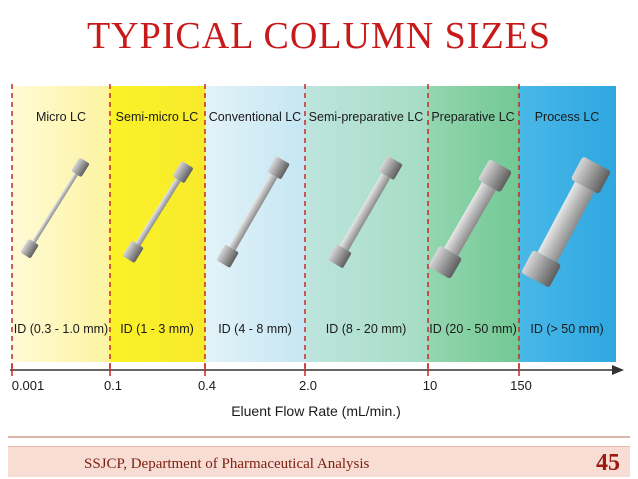 The width and height of the screenshot is (638, 479). I want to click on tick-label: 0.001, so click(28, 385).